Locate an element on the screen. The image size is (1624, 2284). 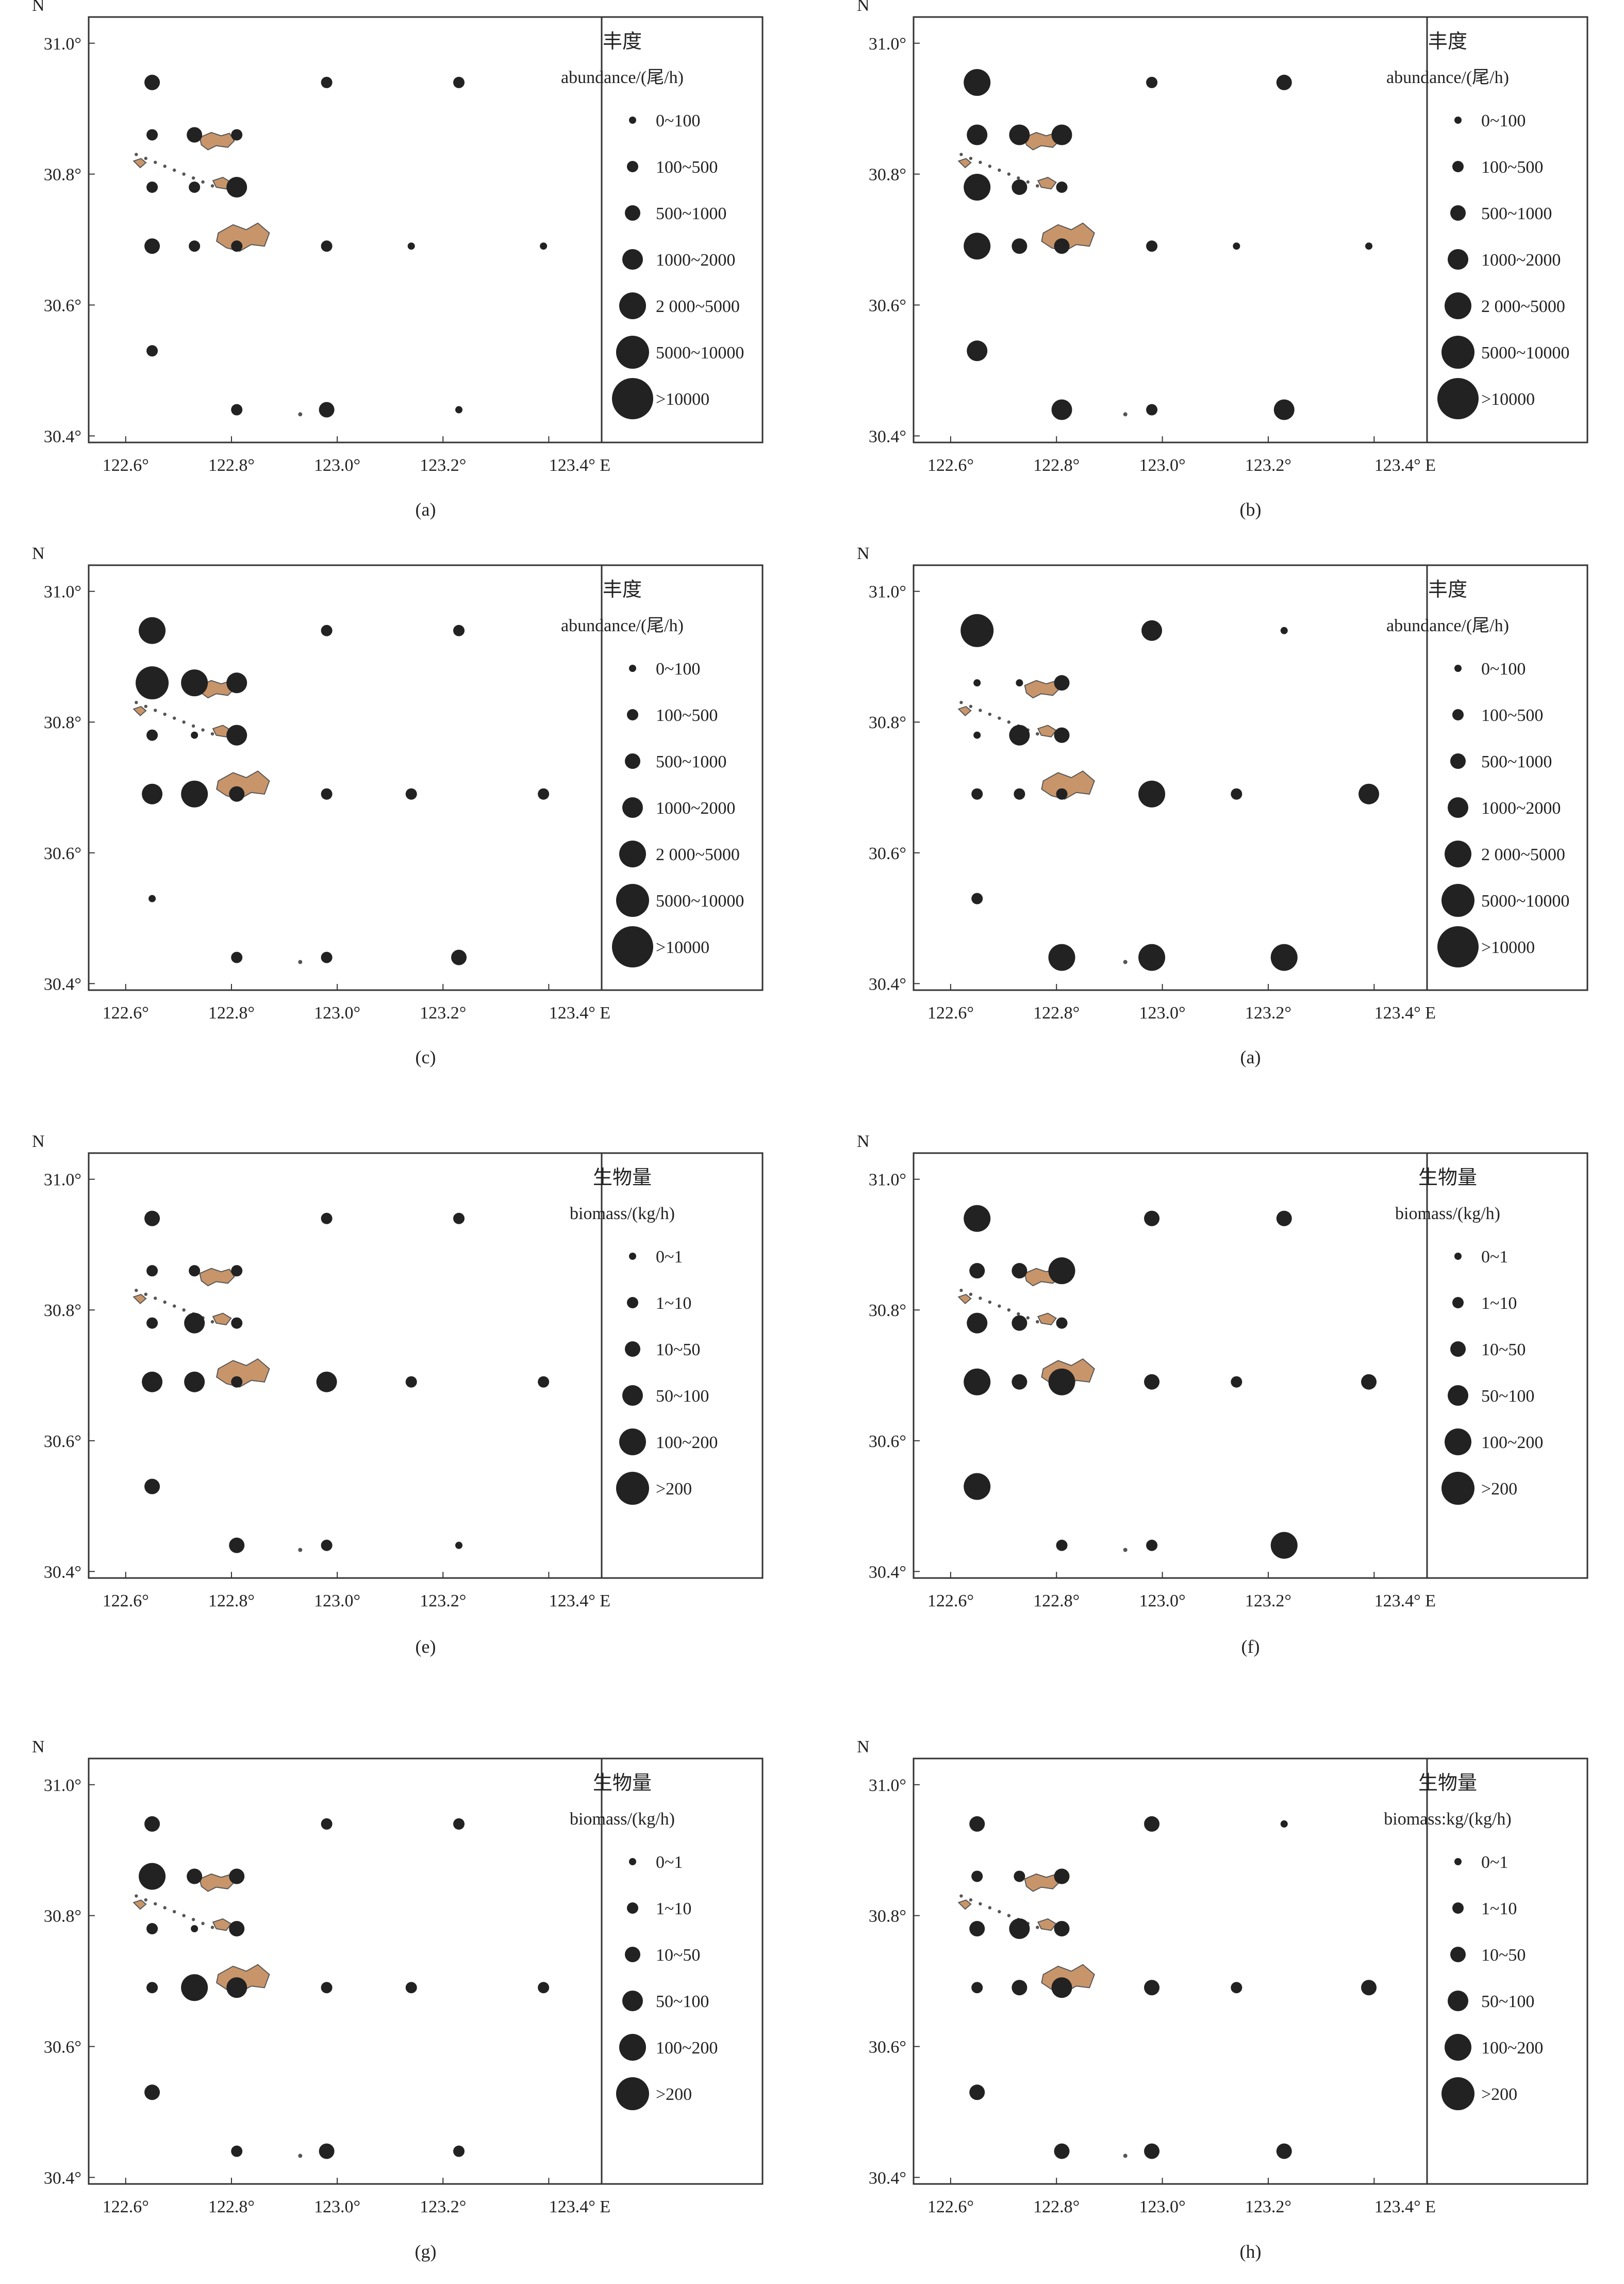
legend-title-cn: 生物量 is located at coordinates (1447, 1178).